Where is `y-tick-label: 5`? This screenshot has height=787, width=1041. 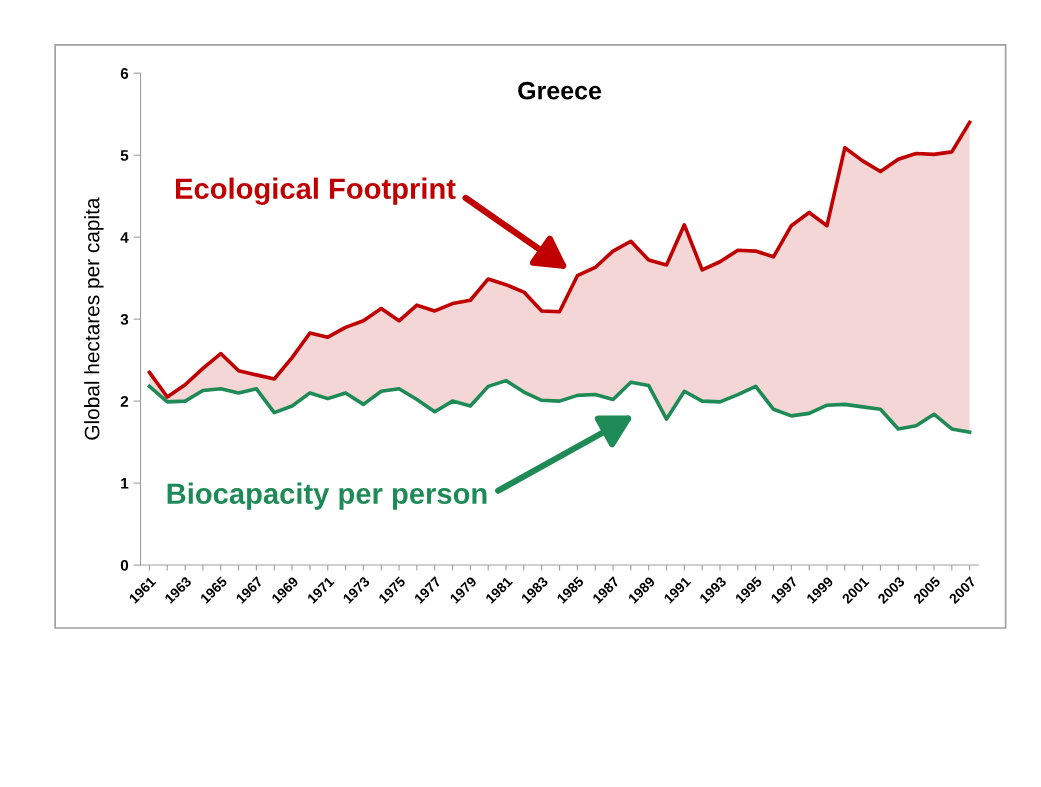 y-tick-label: 5 is located at coordinates (124, 155).